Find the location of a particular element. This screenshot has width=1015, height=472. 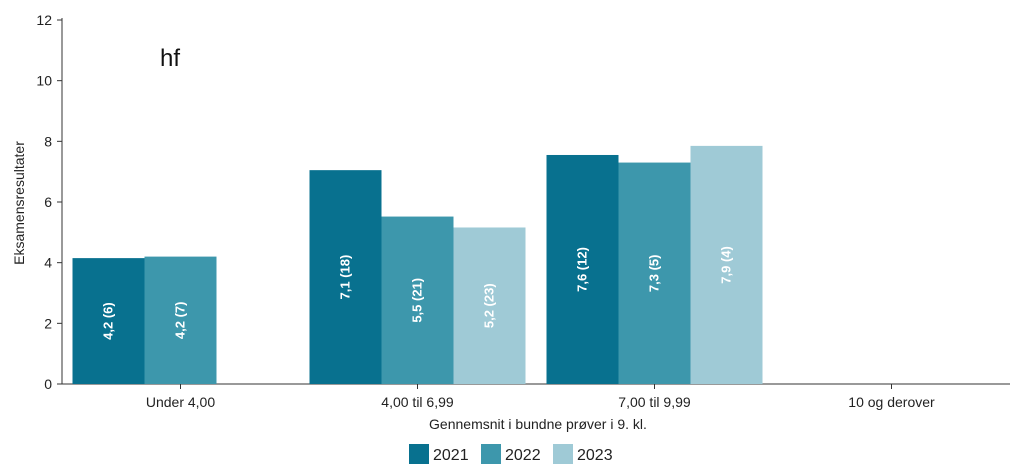

bar-value-label: 5,2 (23) is located at coordinates (489, 305).